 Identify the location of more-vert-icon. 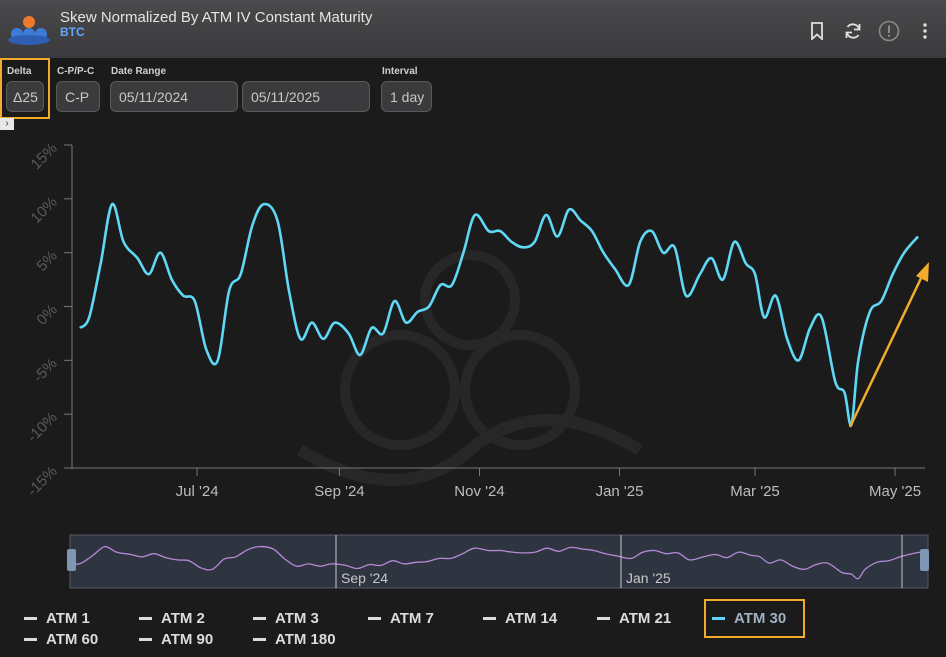
(925, 31).